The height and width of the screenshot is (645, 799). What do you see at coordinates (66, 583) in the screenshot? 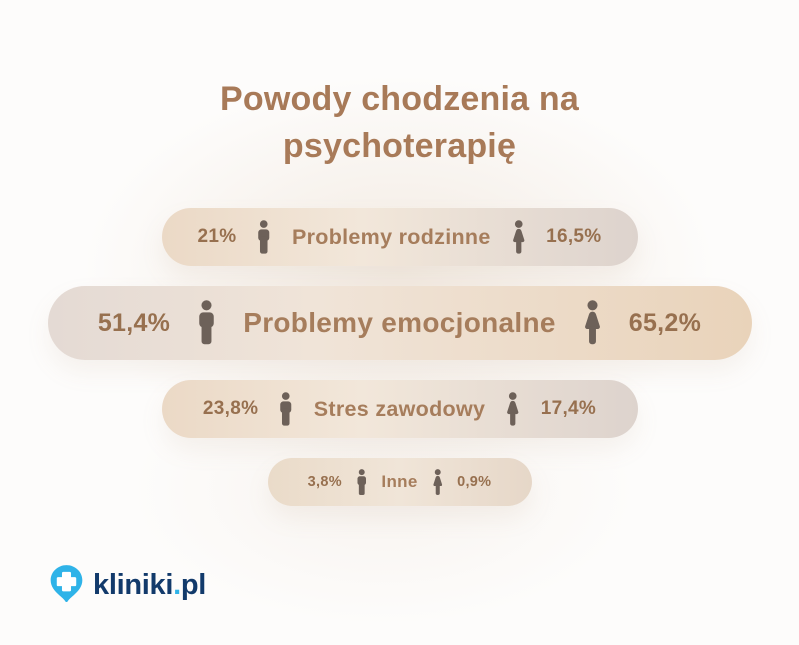
I see `location-pin-plus-icon` at bounding box center [66, 583].